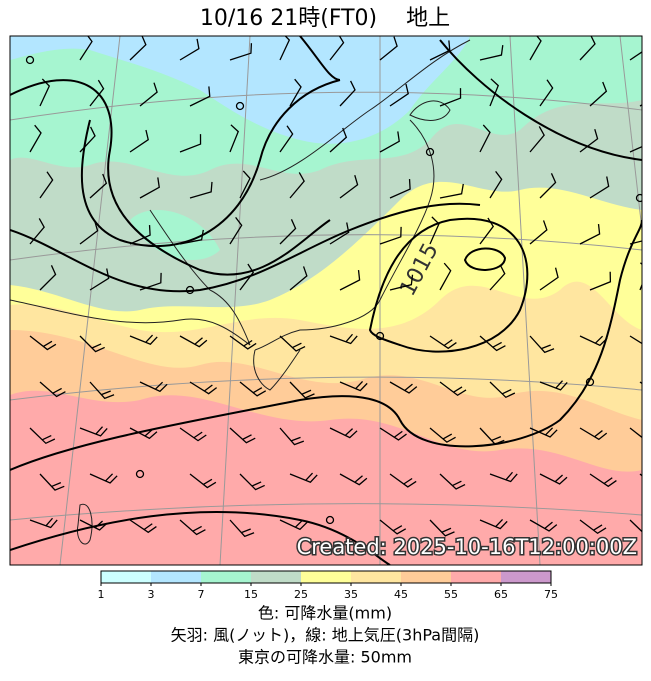 The image size is (651, 681). I want to click on colorbar-tick-label: 1, so click(101, 594).